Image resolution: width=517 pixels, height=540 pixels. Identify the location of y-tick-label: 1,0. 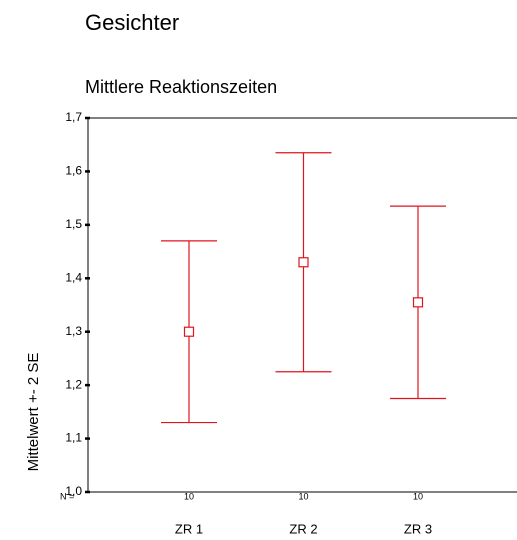
(73, 491).